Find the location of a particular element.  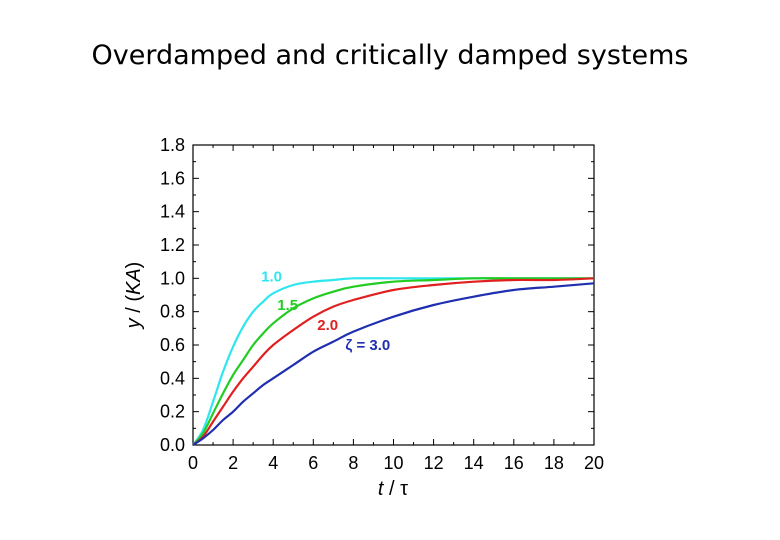

x-tick-label: 12 is located at coordinates (434, 463).